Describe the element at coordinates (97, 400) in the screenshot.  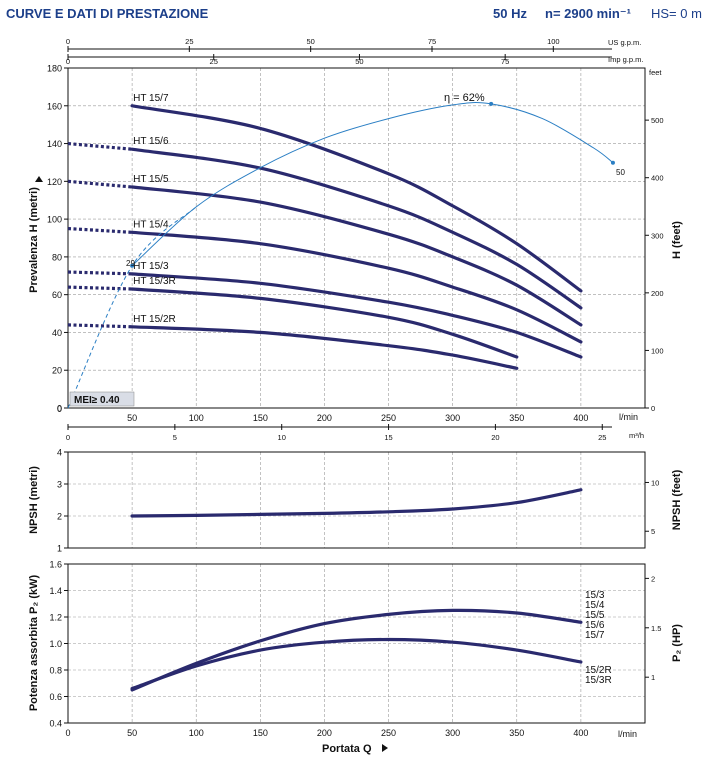
I see `mei-label: MEI≥ 0.40` at that location.